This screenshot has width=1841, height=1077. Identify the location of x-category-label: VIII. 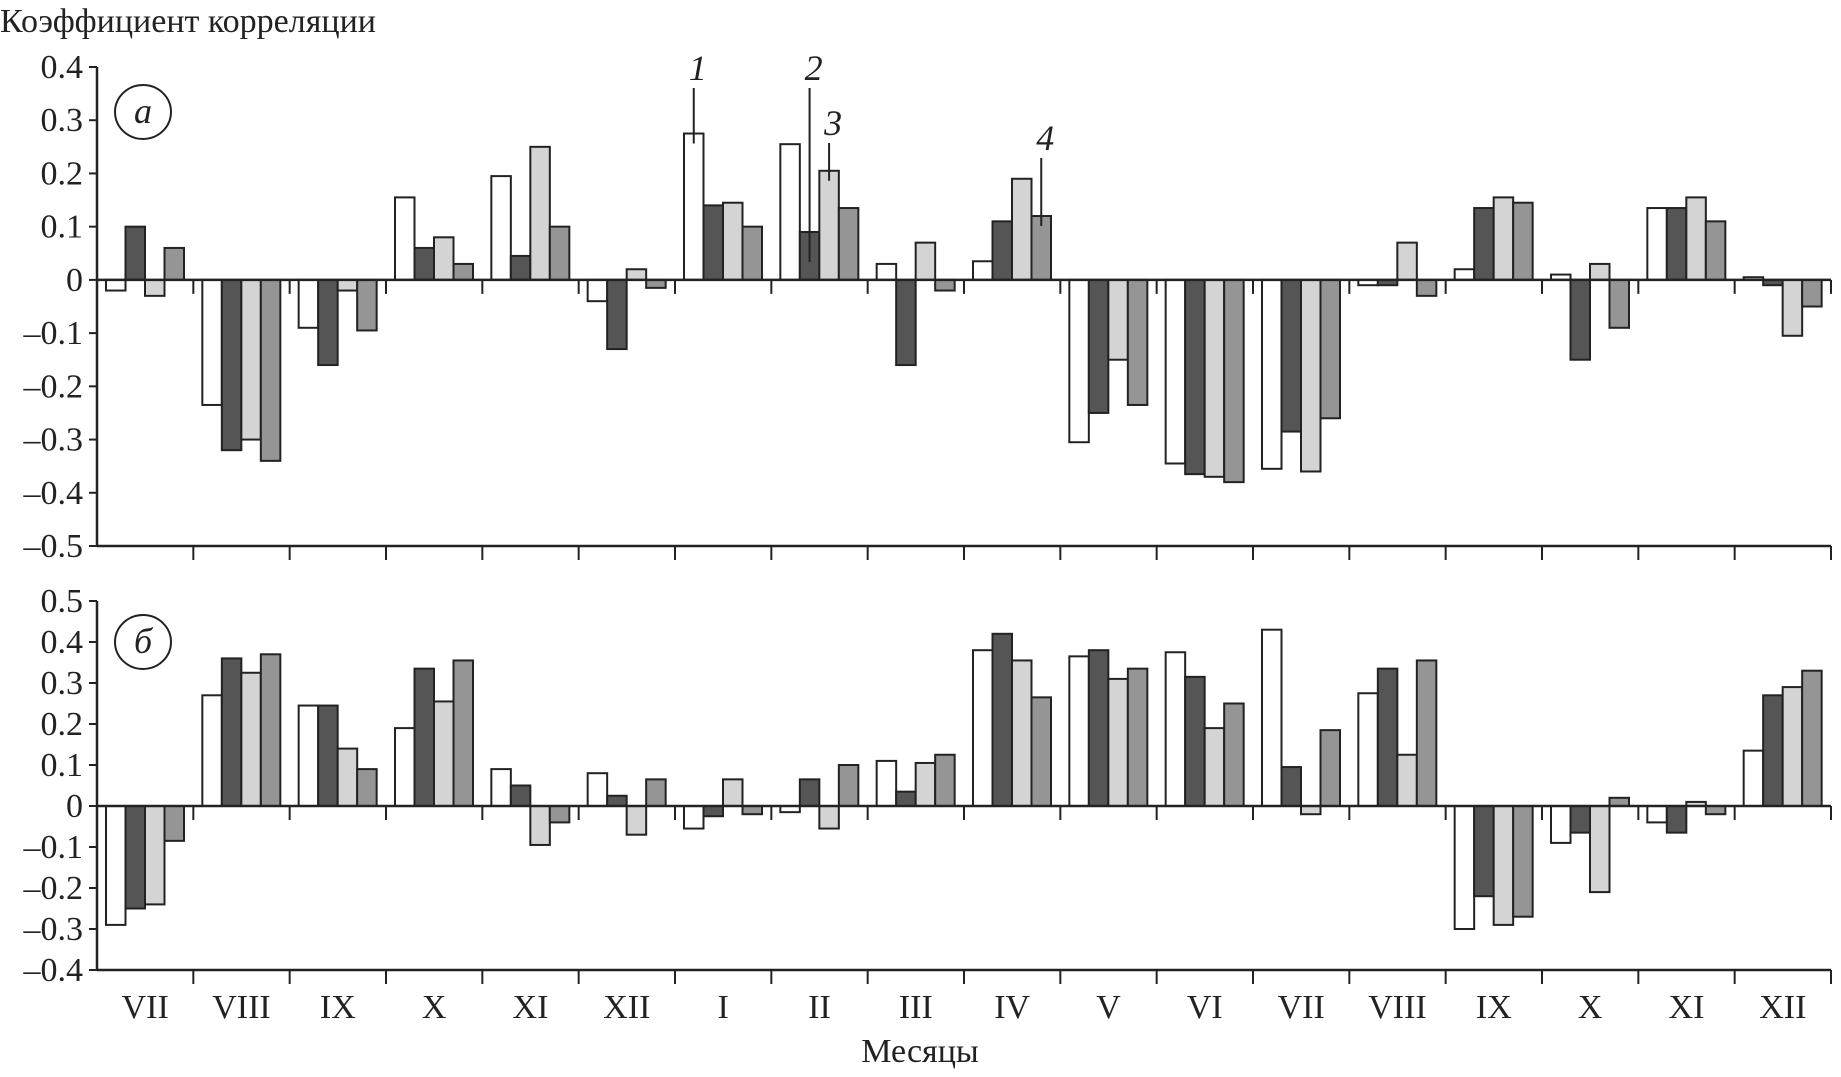
(1397, 1007).